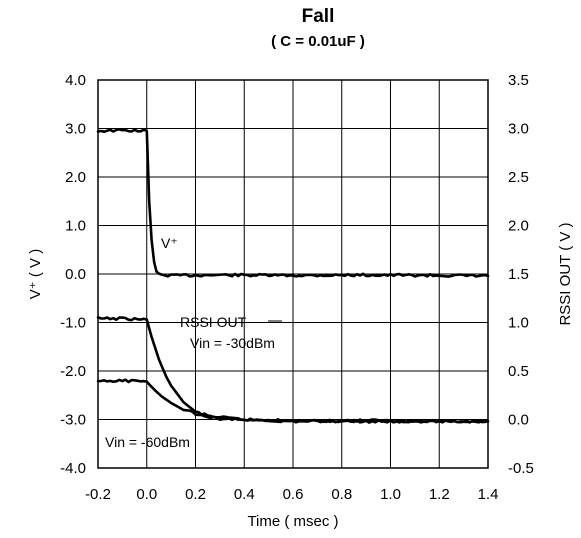 This screenshot has height=538, width=581. Describe the element at coordinates (293, 401) in the screenshot. I see `series-line` at that location.